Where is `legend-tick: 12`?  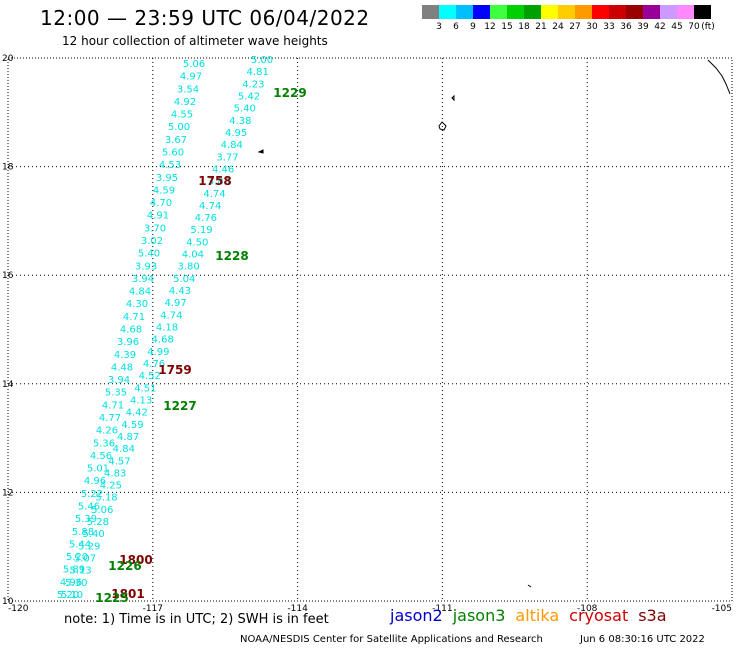
legend-tick: 12 is located at coordinates (490, 27).